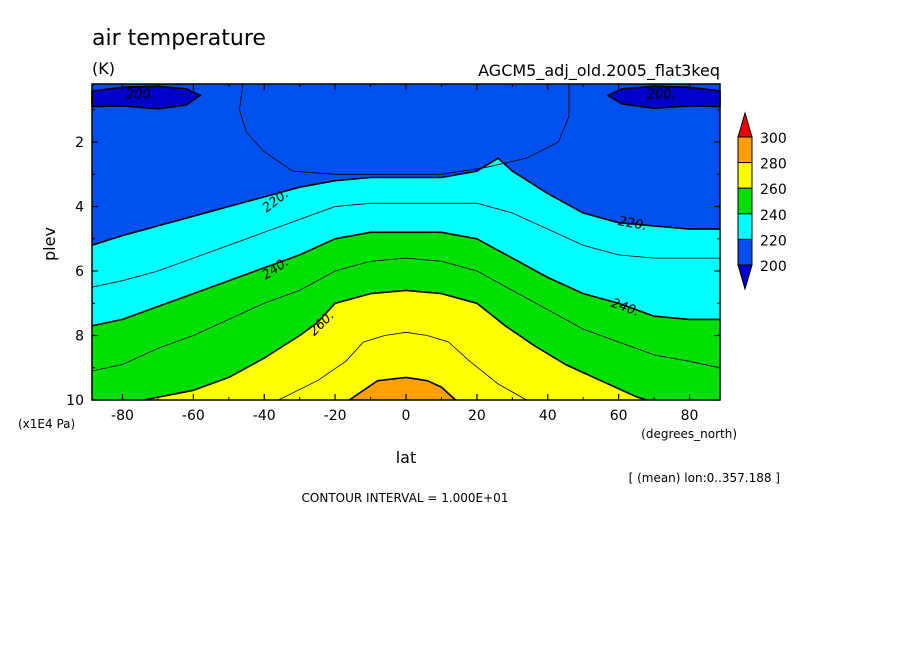 The height and width of the screenshot is (654, 904). Describe the element at coordinates (619, 416) in the screenshot. I see `x-tick-label: 60` at that location.